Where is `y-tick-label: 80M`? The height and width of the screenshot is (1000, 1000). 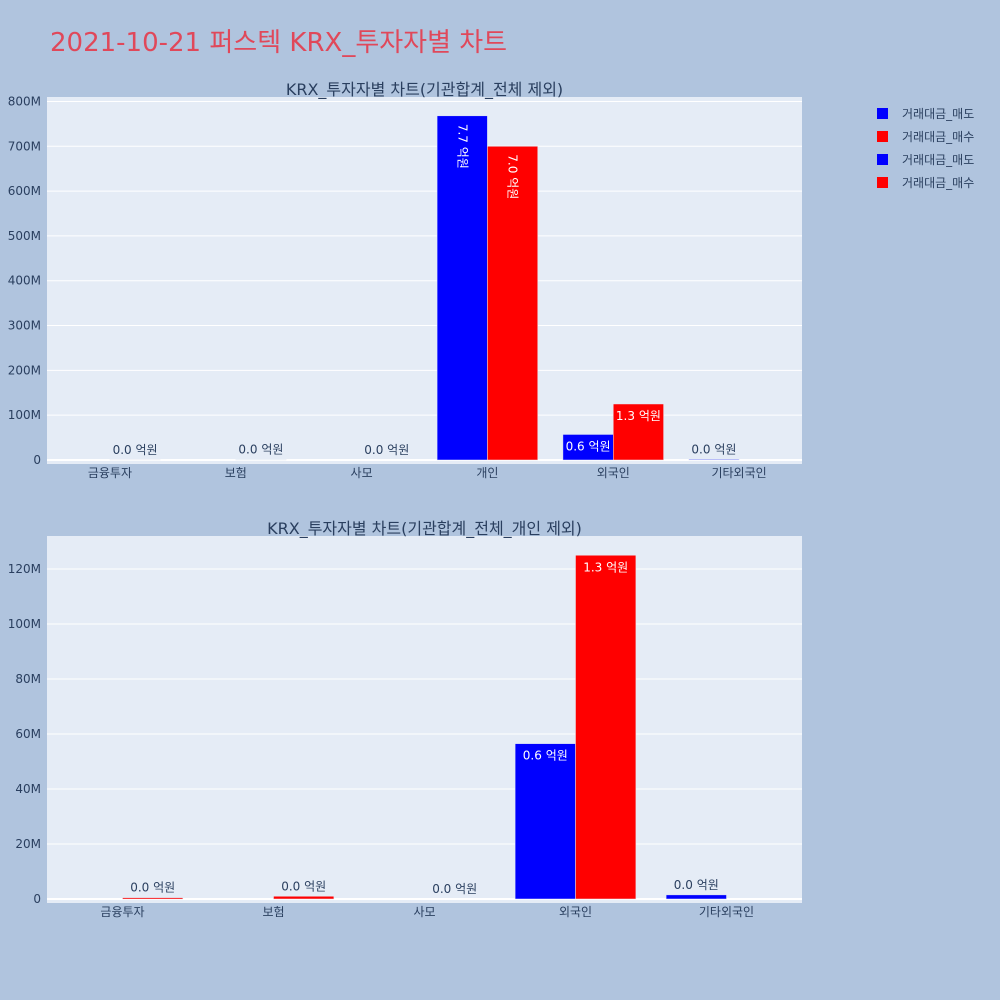
y-tick-label: 80M is located at coordinates (28, 679).